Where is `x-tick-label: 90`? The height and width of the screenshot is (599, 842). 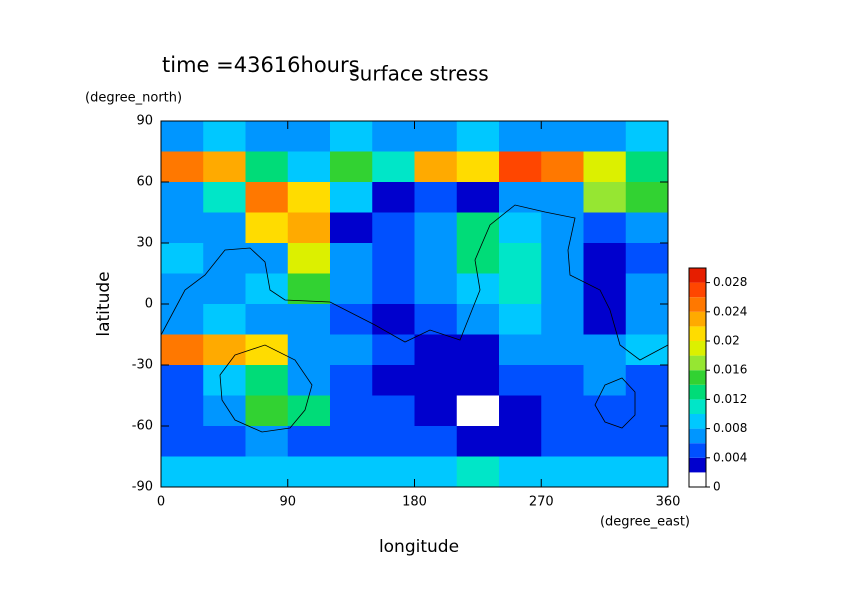 x-tick-label: 90 is located at coordinates (287, 502).